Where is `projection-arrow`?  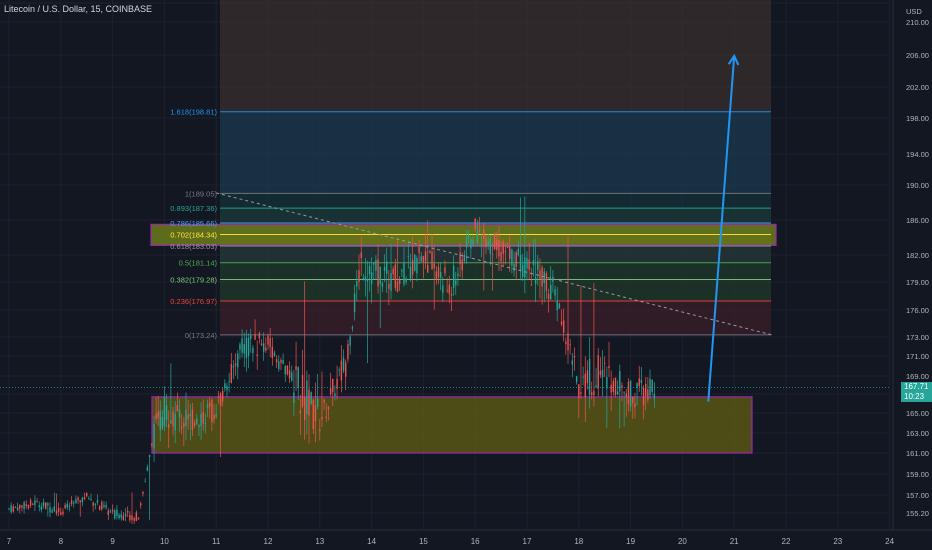 projection-arrow is located at coordinates (723, 227).